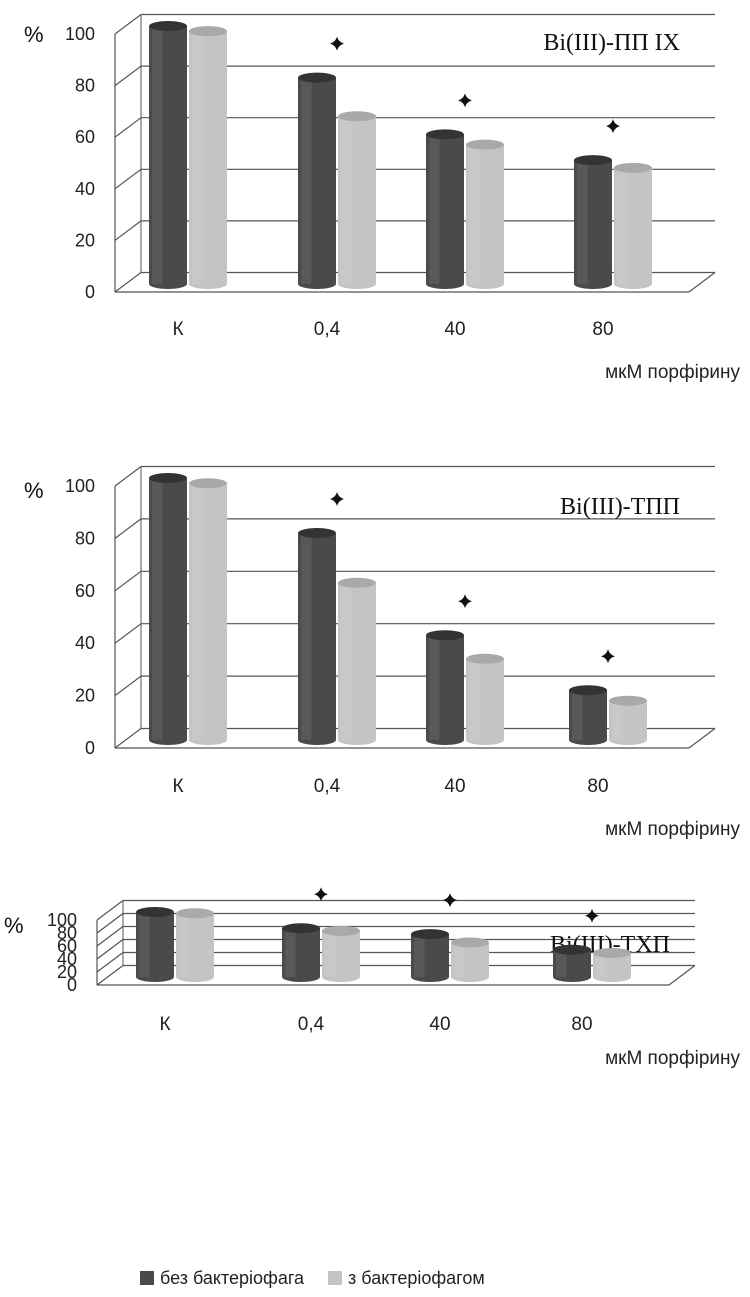  What do you see at coordinates (419, 955) in the screenshot?
I see `chart2-bar-dark-2-highlight` at bounding box center [419, 955].